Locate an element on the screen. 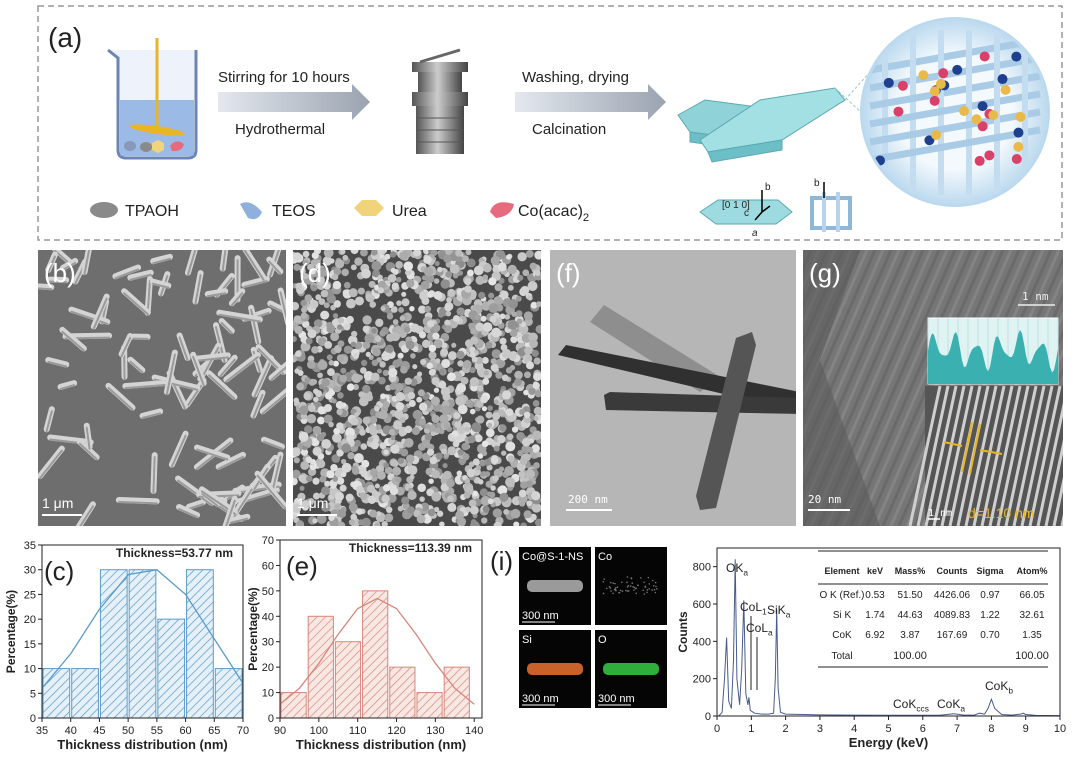 The image size is (1080, 762). spectrum-line is located at coordinates (889, 638).